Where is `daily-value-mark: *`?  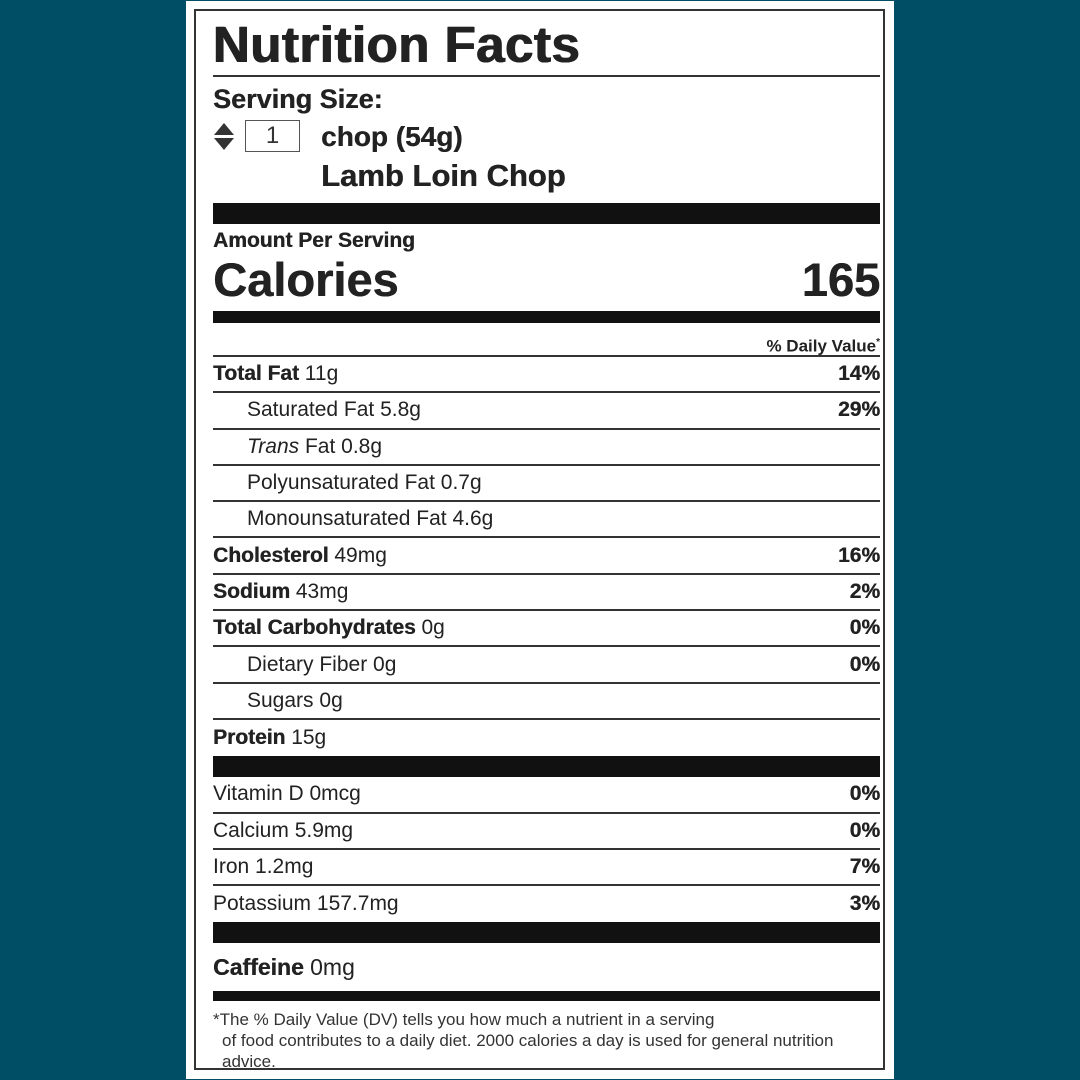 daily-value-mark: * is located at coordinates (878, 342).